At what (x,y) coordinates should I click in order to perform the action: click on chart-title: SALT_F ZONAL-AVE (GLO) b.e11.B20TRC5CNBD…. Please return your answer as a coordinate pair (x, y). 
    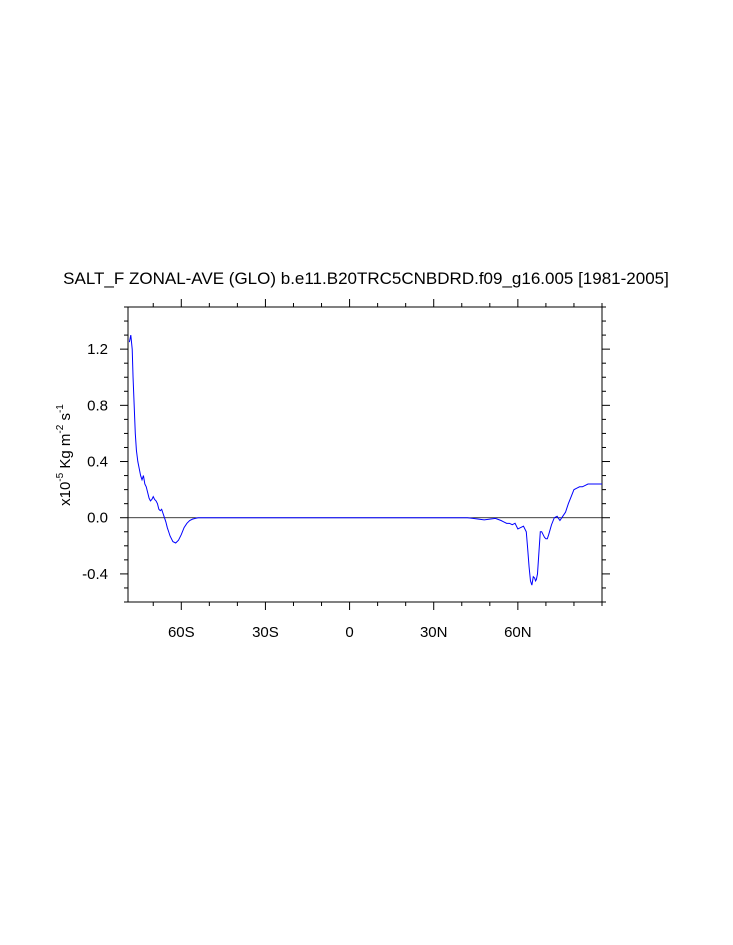
    Looking at the image, I should click on (366, 278).